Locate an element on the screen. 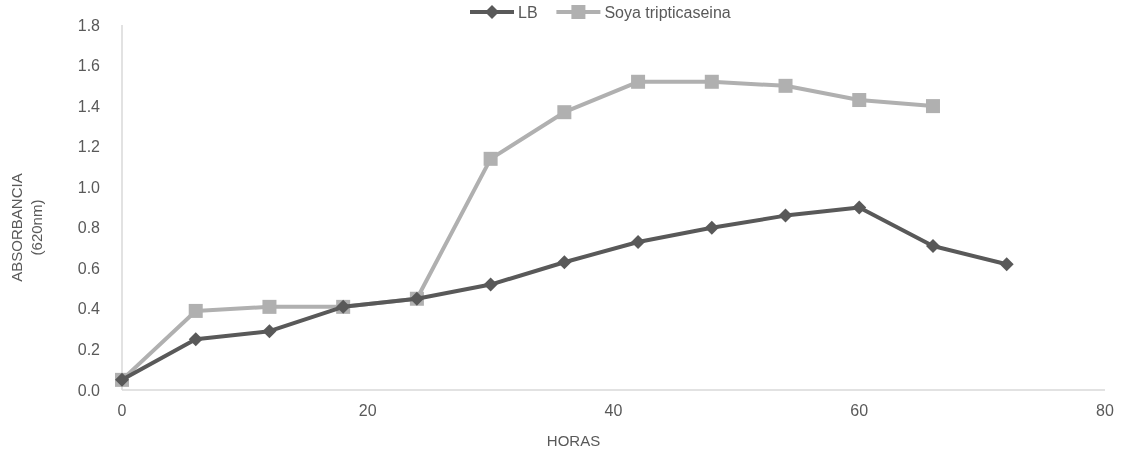  x-tick-label: 20 is located at coordinates (367, 410).